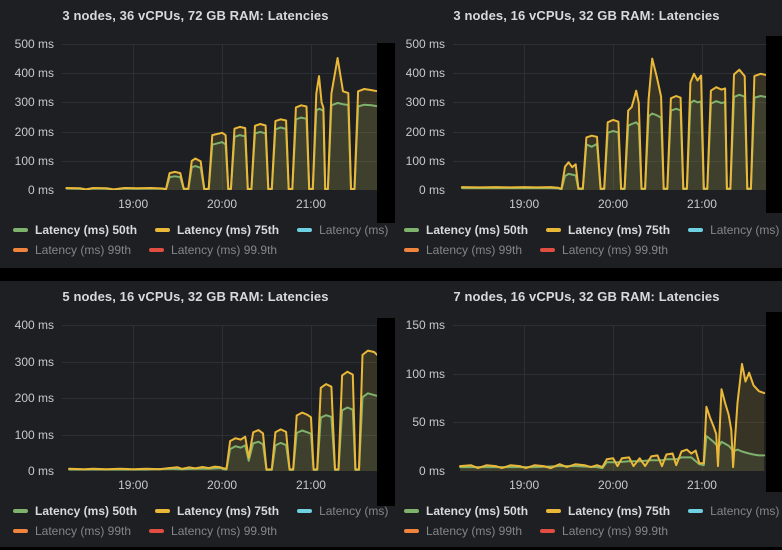 The height and width of the screenshot is (550, 782). What do you see at coordinates (586, 15) in the screenshot?
I see `panel-title: 3 nodes, 16 vCPUs, 32 GB RAM: Latencies` at bounding box center [586, 15].